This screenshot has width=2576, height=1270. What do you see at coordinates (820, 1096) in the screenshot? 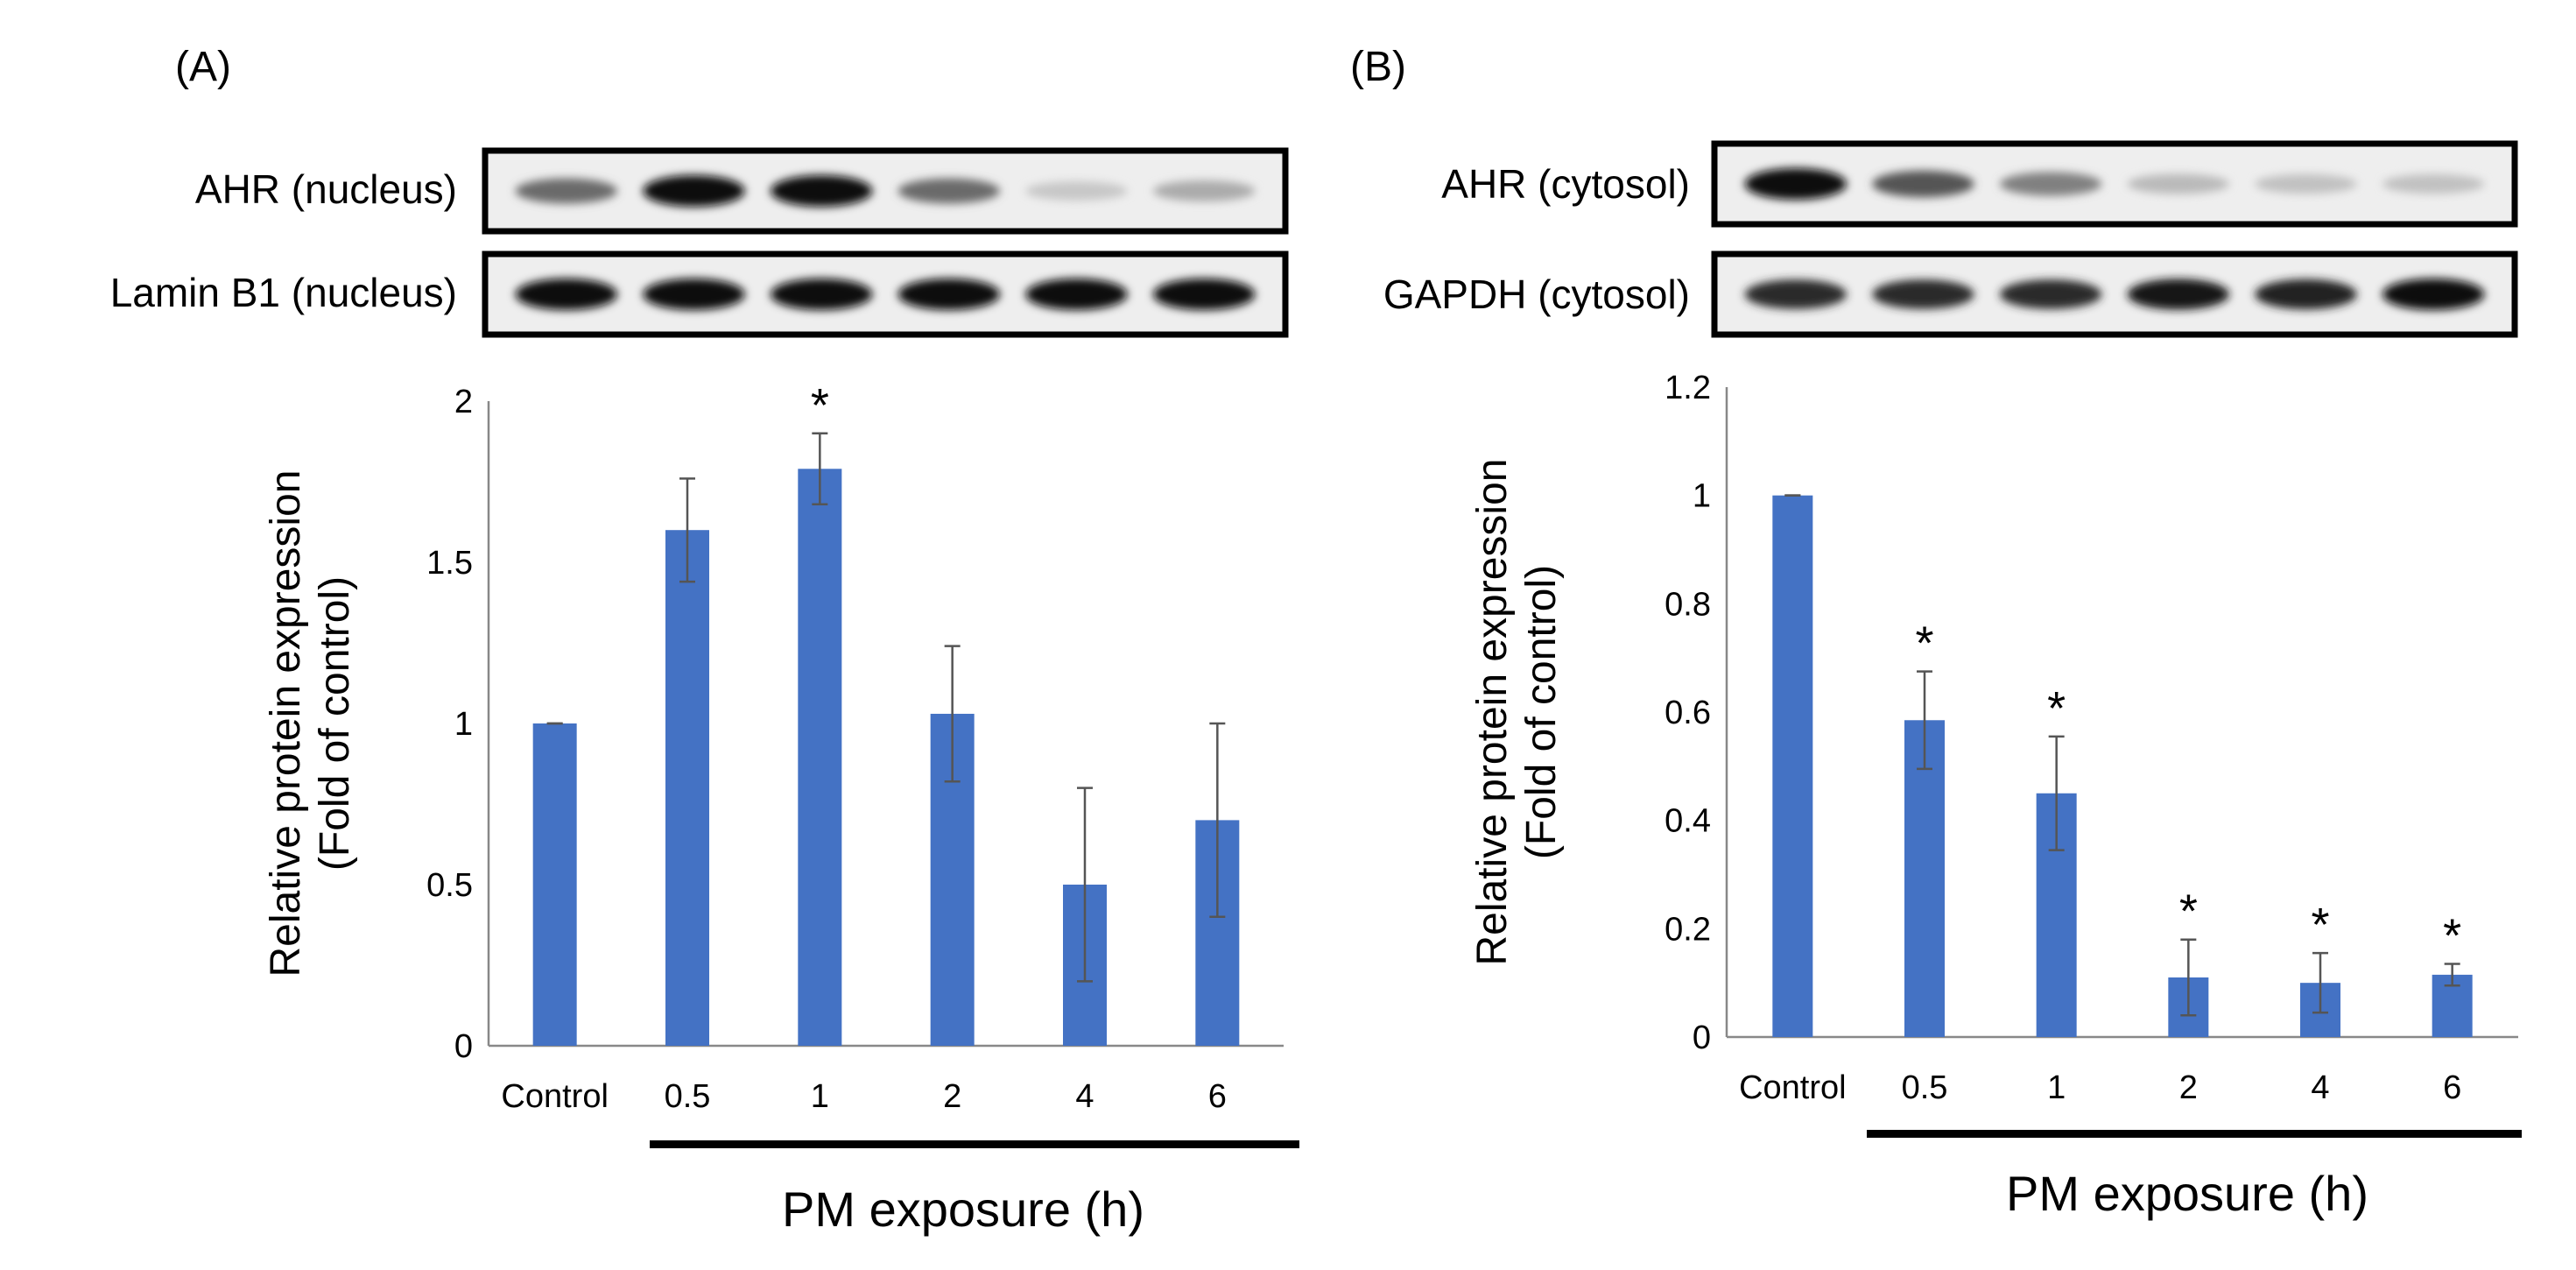
I see `chart-a-category-label: 1` at bounding box center [820, 1096].